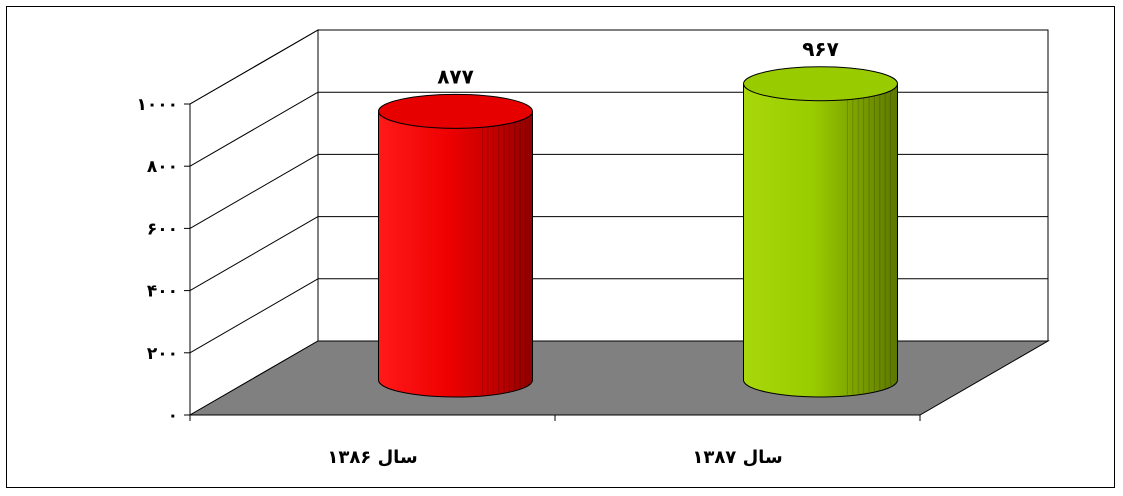  I want to click on x-axis-label: سال ۱۳۸۶, so click(372, 457).